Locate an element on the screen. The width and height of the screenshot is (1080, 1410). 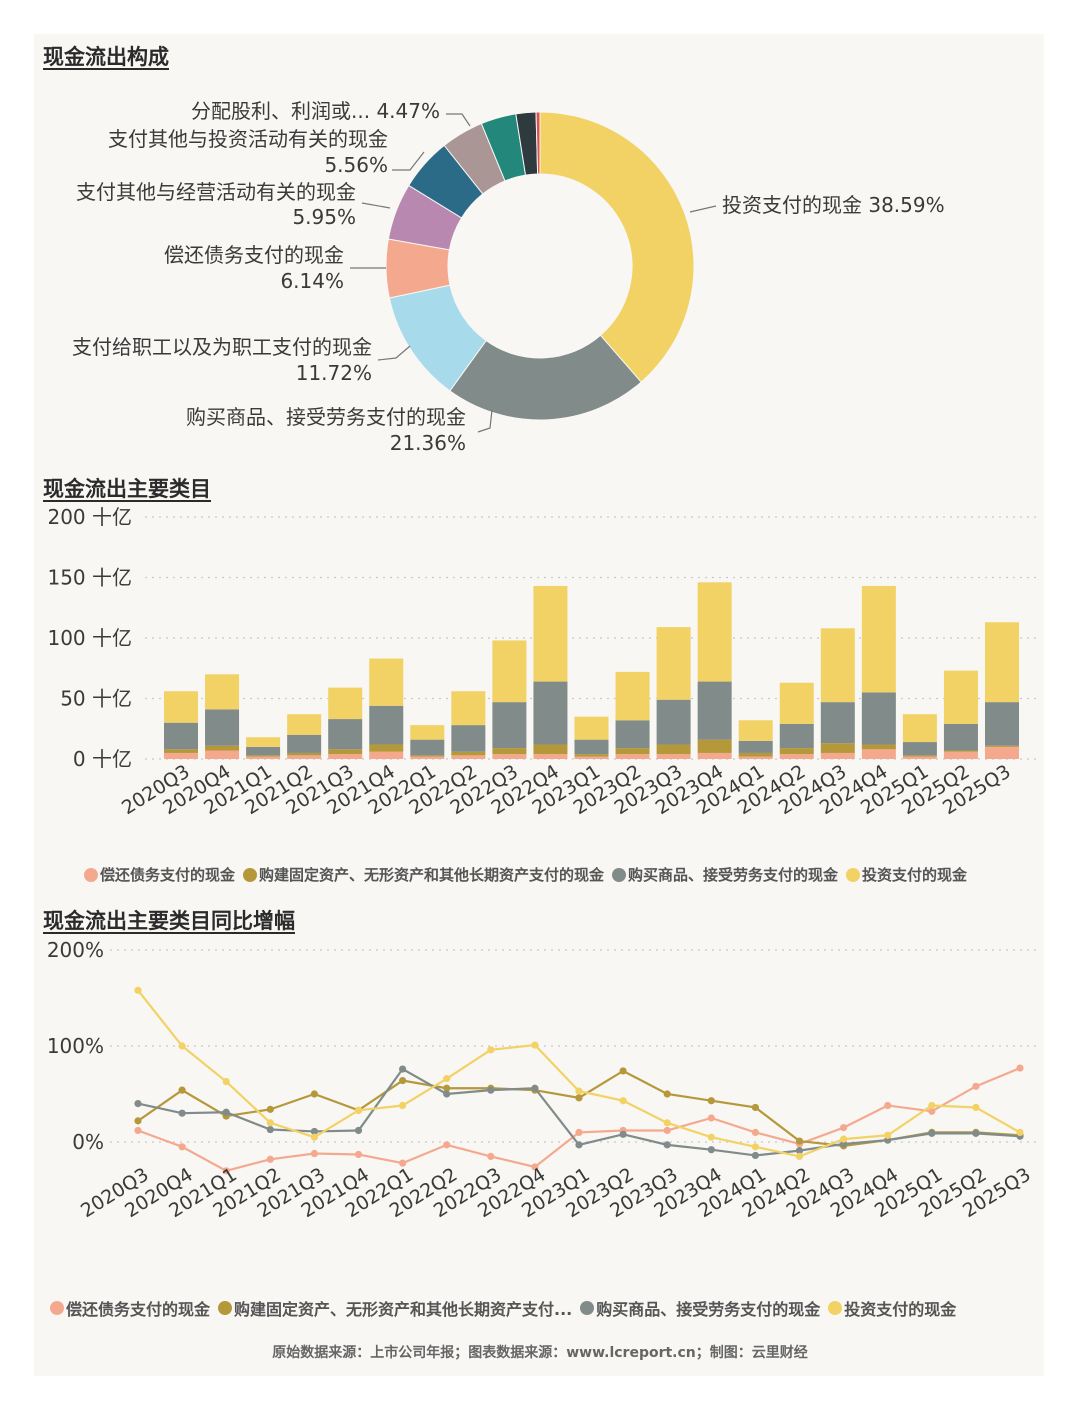
bar-y-tick: 200 十亿 is located at coordinates (89, 517).